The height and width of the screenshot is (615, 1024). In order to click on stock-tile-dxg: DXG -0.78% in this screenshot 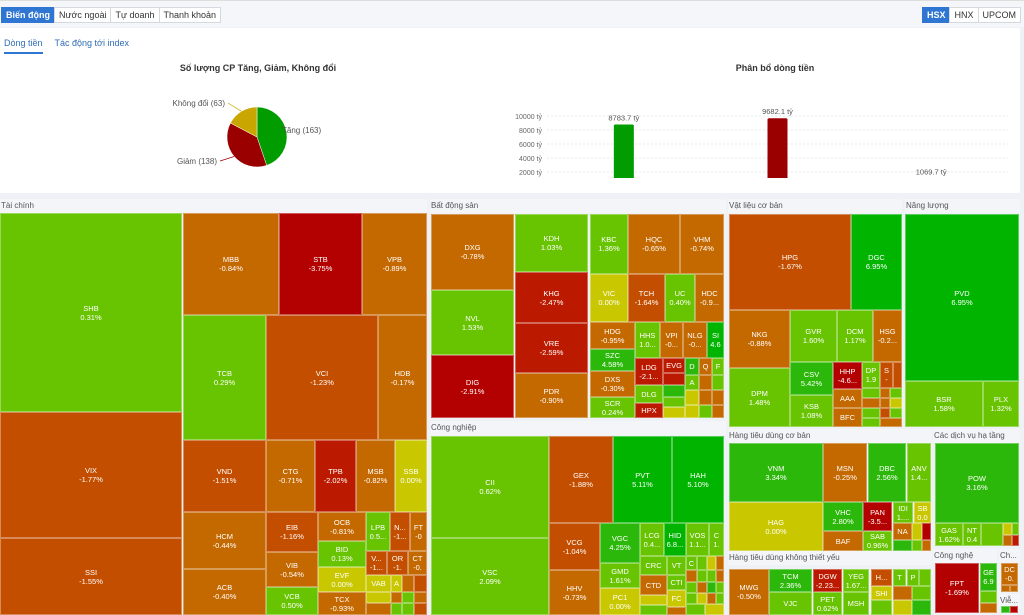, I will do `click(472, 252)`.